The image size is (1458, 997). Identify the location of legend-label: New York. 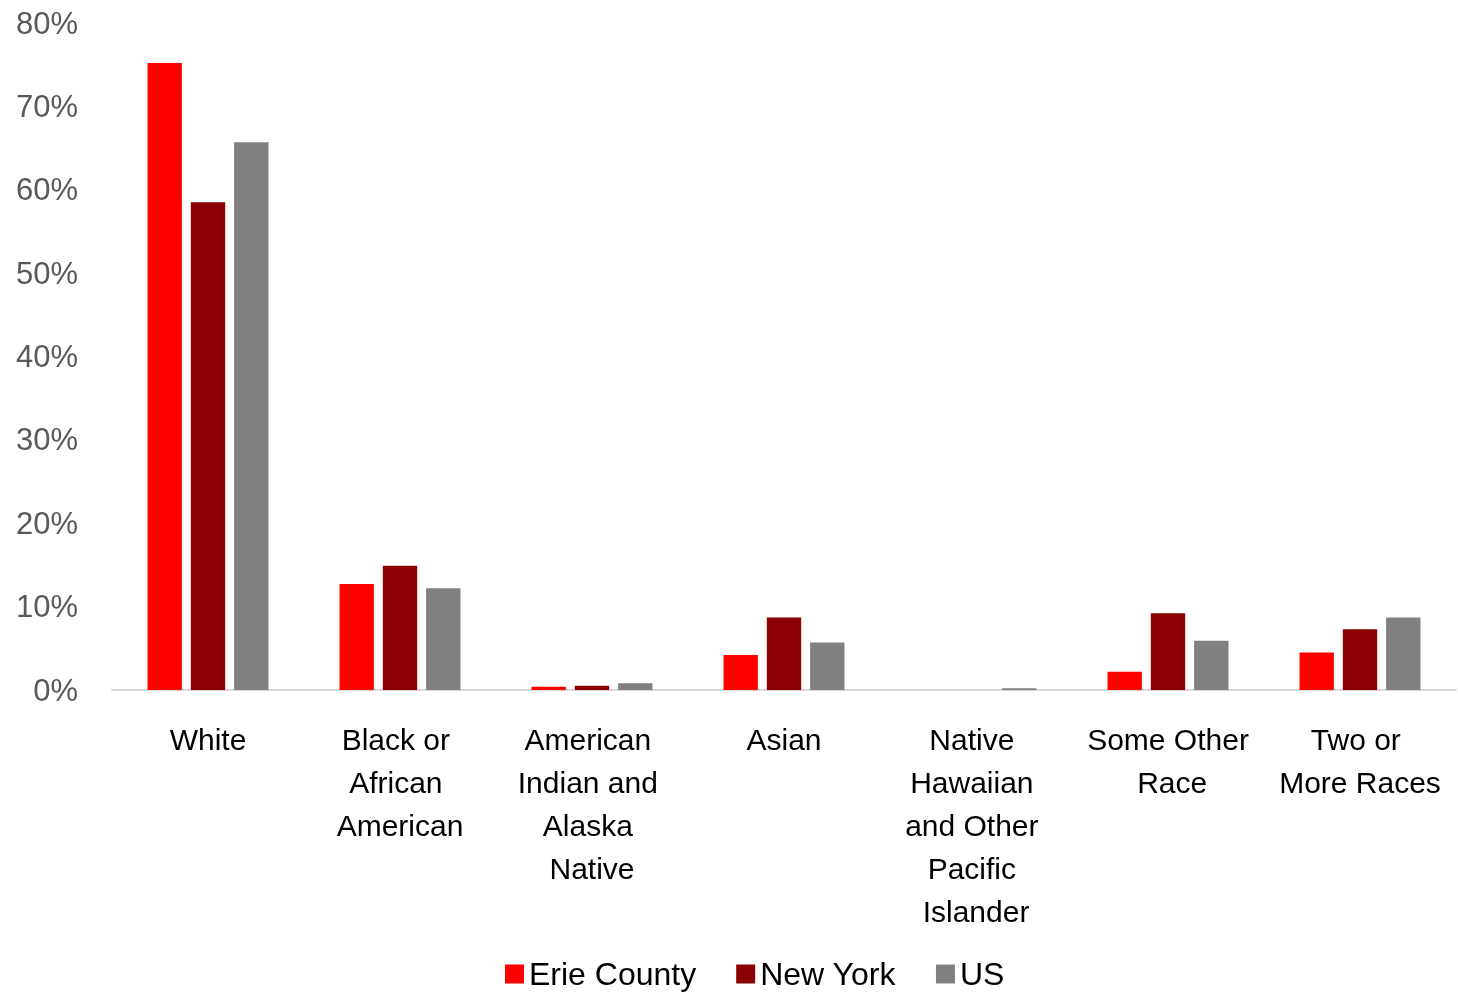
(828, 974).